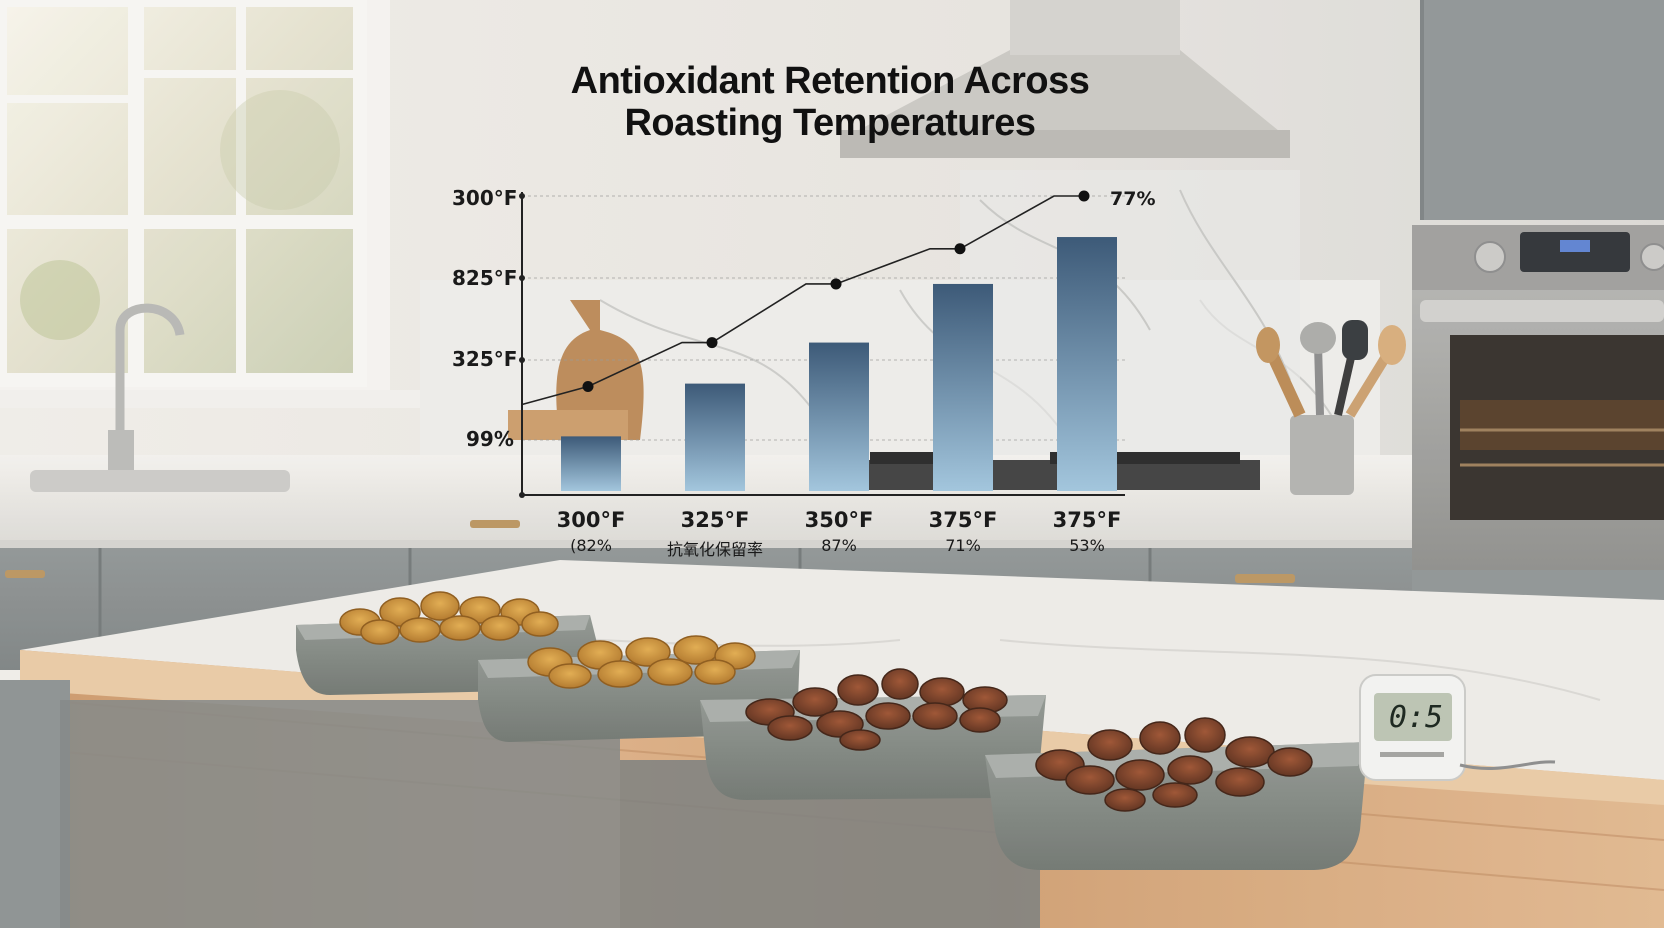  What do you see at coordinates (839, 545) in the screenshot?
I see `x-sub-label: 87%` at bounding box center [839, 545].